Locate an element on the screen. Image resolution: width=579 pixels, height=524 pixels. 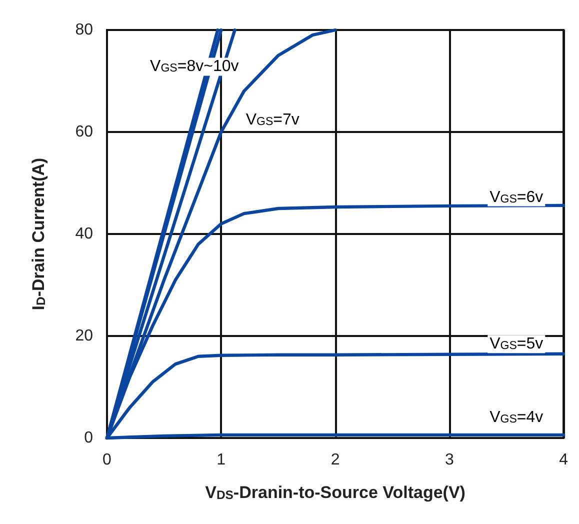
y-tick-label: 0 is located at coordinates (89, 438).